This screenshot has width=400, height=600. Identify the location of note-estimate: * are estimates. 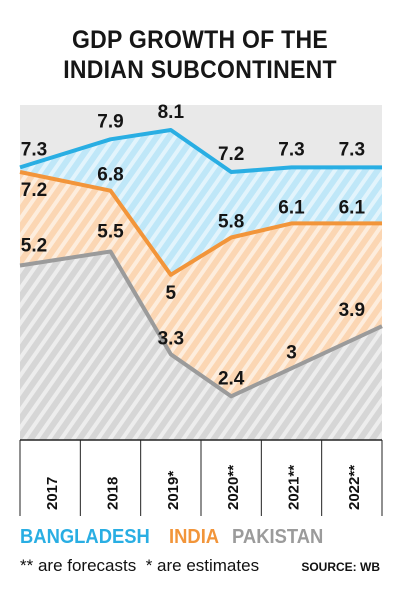
(202, 565).